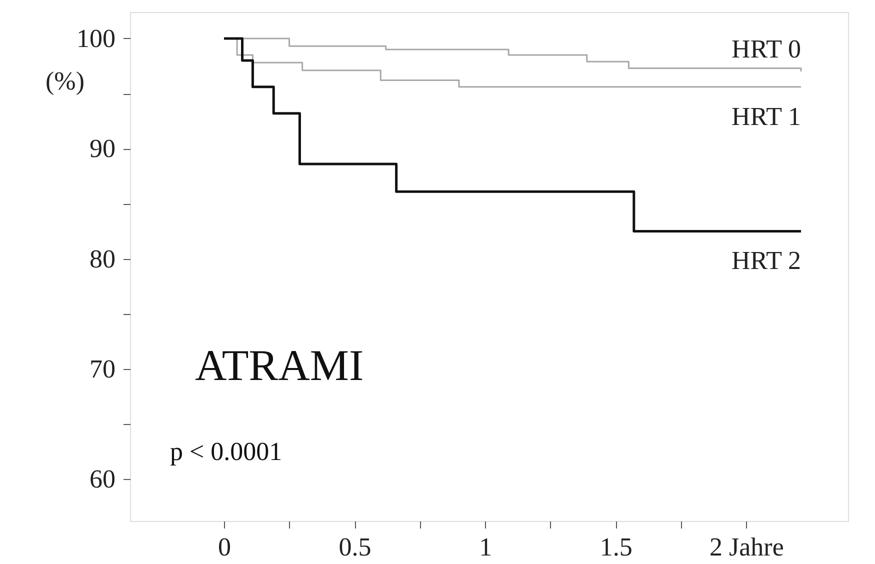  Describe the element at coordinates (746, 547) in the screenshot. I see `x-tick-label: 2 Jahre` at that location.